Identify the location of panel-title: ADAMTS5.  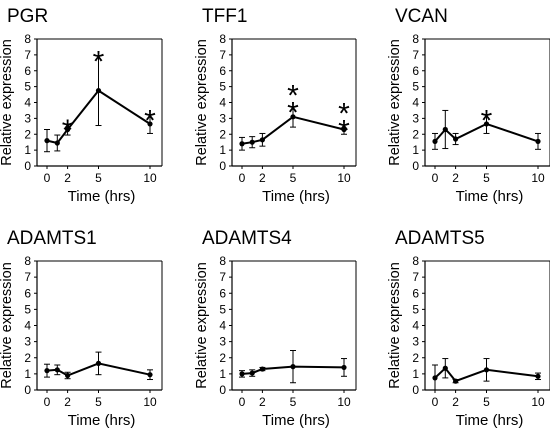
(440, 238).